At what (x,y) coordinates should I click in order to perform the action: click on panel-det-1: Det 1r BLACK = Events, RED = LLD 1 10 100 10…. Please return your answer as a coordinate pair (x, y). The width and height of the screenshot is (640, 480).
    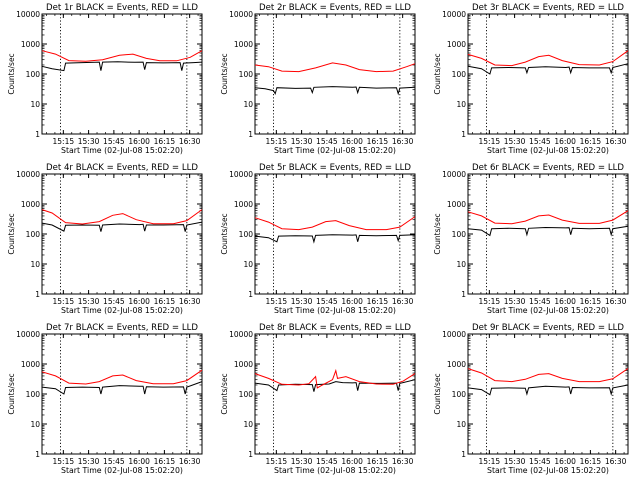
    Looking at the image, I should click on (105, 79).